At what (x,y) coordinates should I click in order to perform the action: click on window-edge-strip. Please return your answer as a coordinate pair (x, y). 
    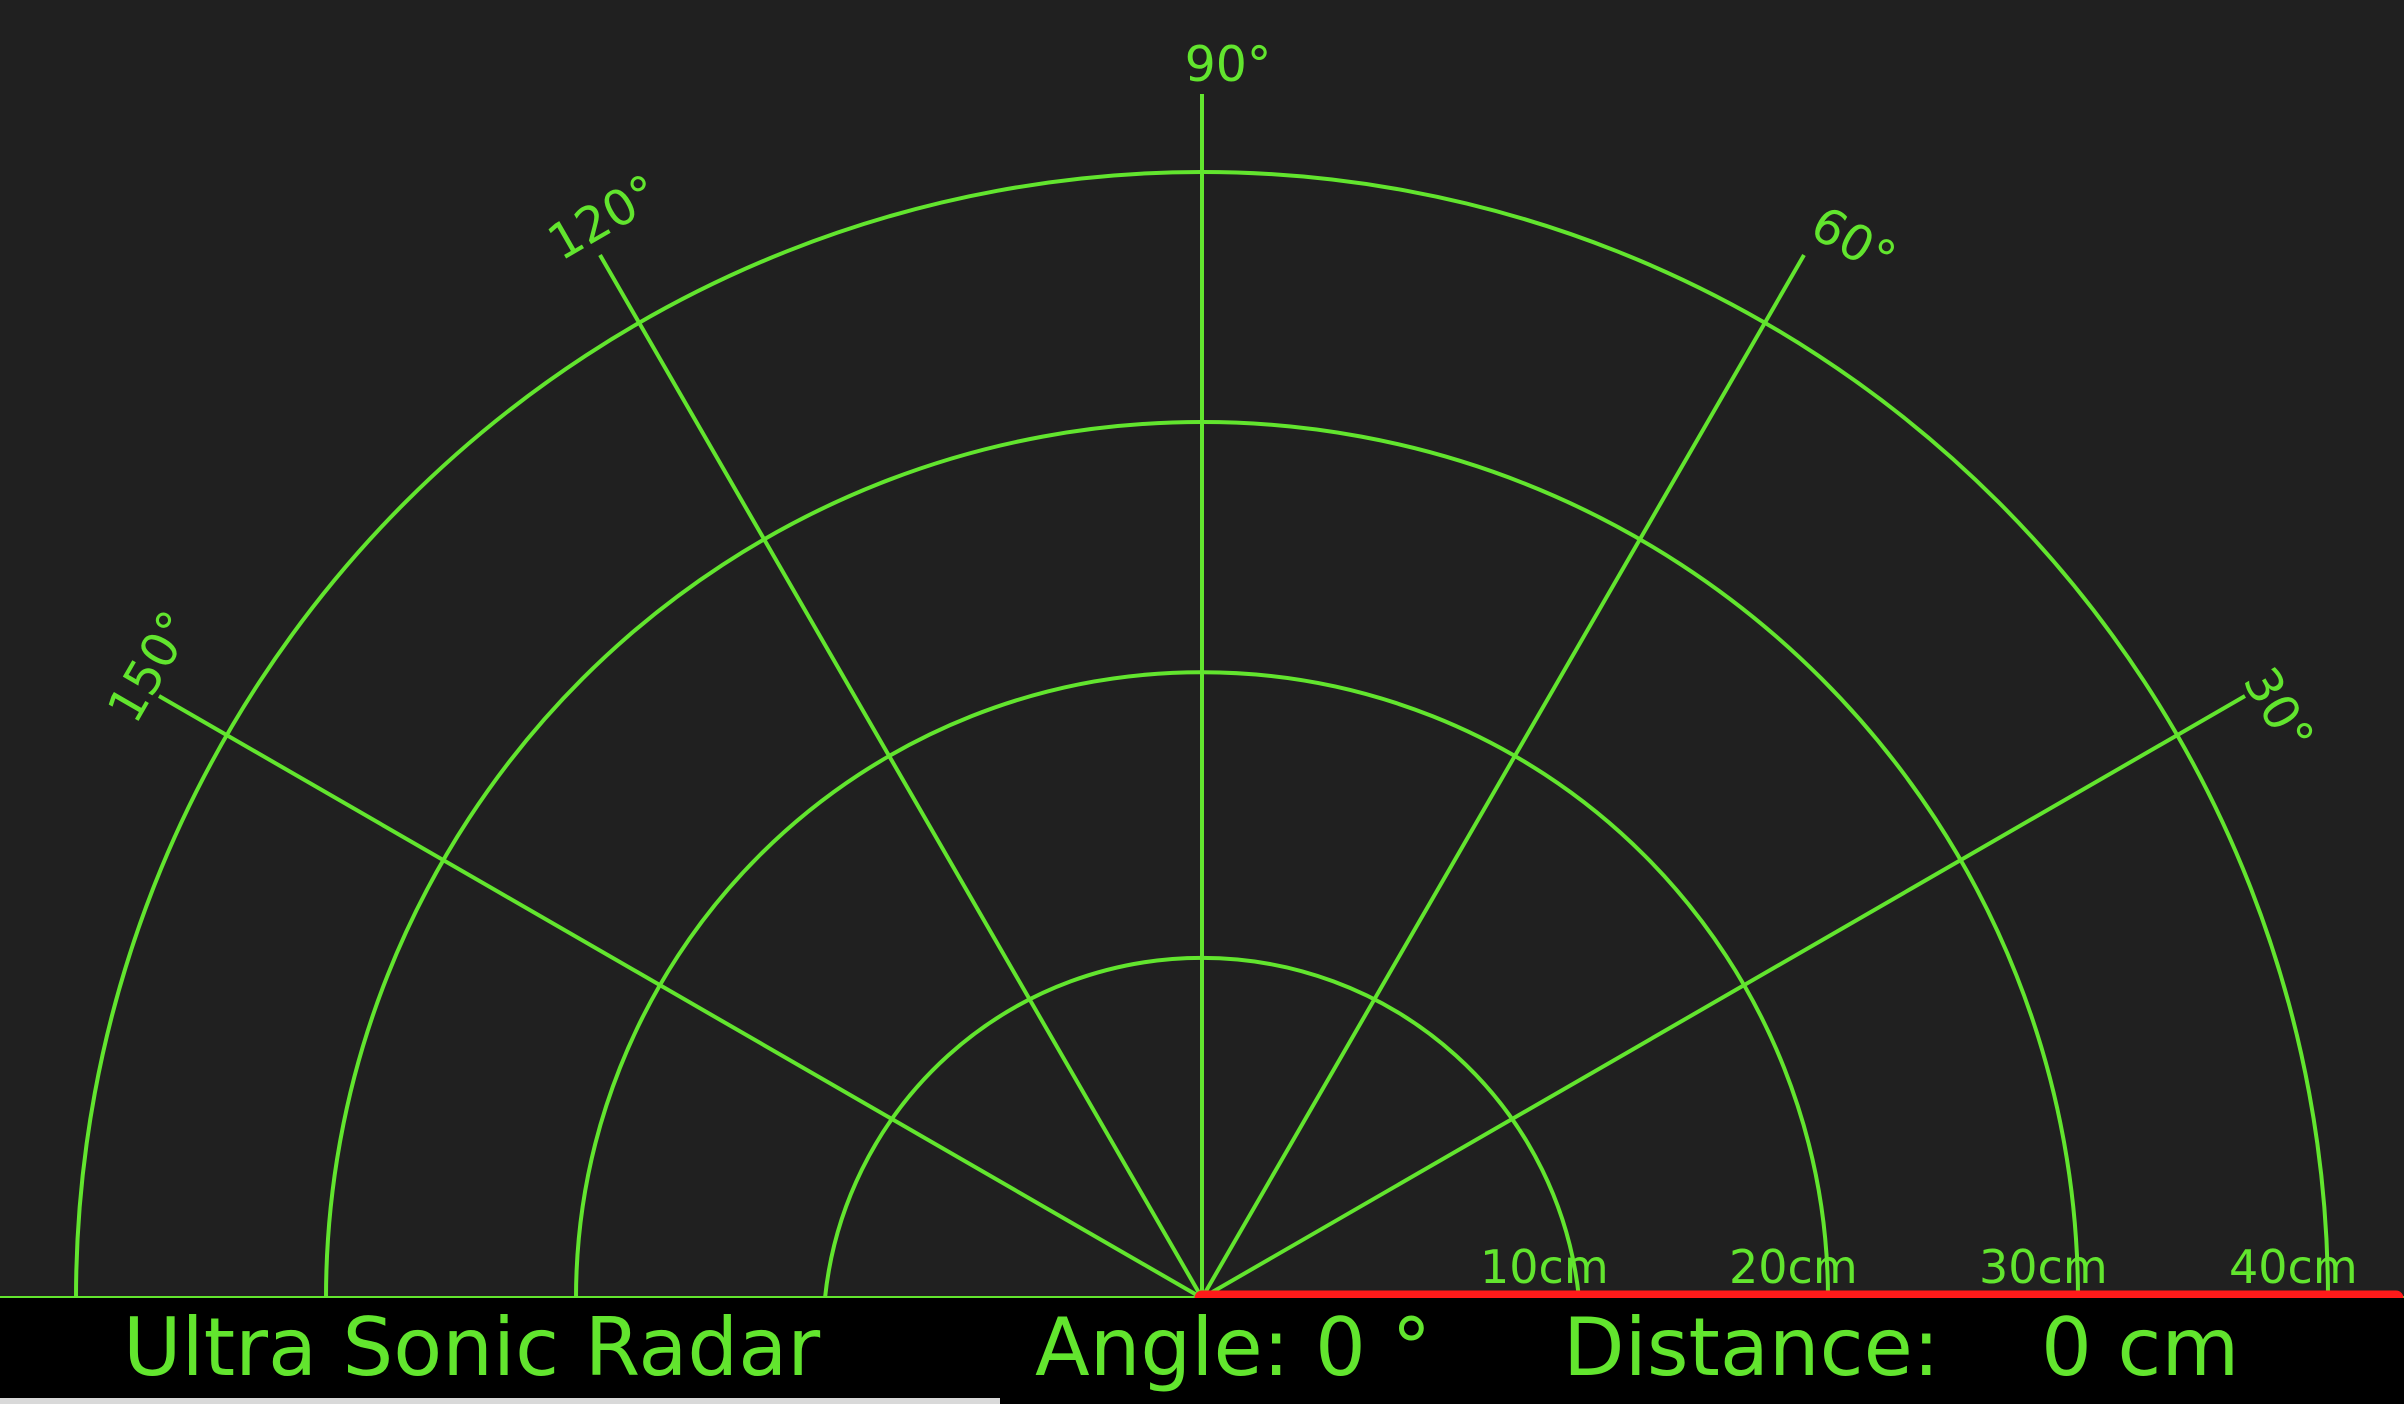
    Looking at the image, I should click on (500, 1401).